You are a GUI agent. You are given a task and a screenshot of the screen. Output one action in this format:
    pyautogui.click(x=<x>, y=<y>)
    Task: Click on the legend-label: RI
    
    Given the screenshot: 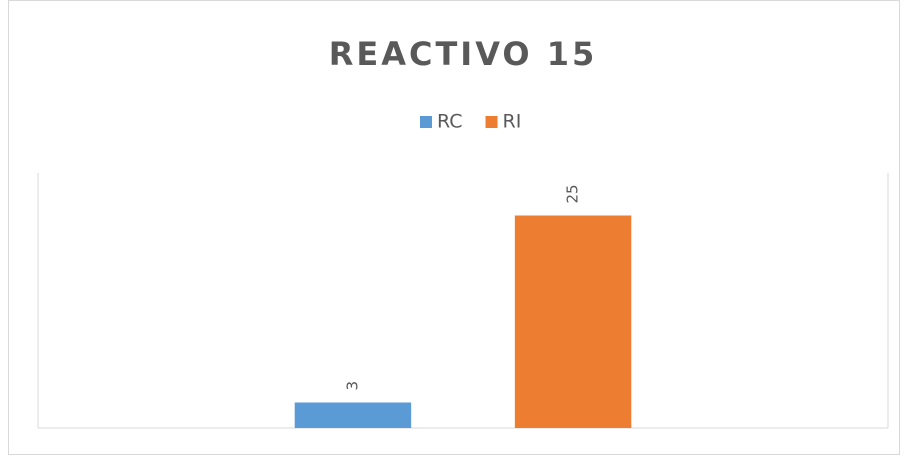 What is the action you would take?
    pyautogui.click(x=512, y=122)
    